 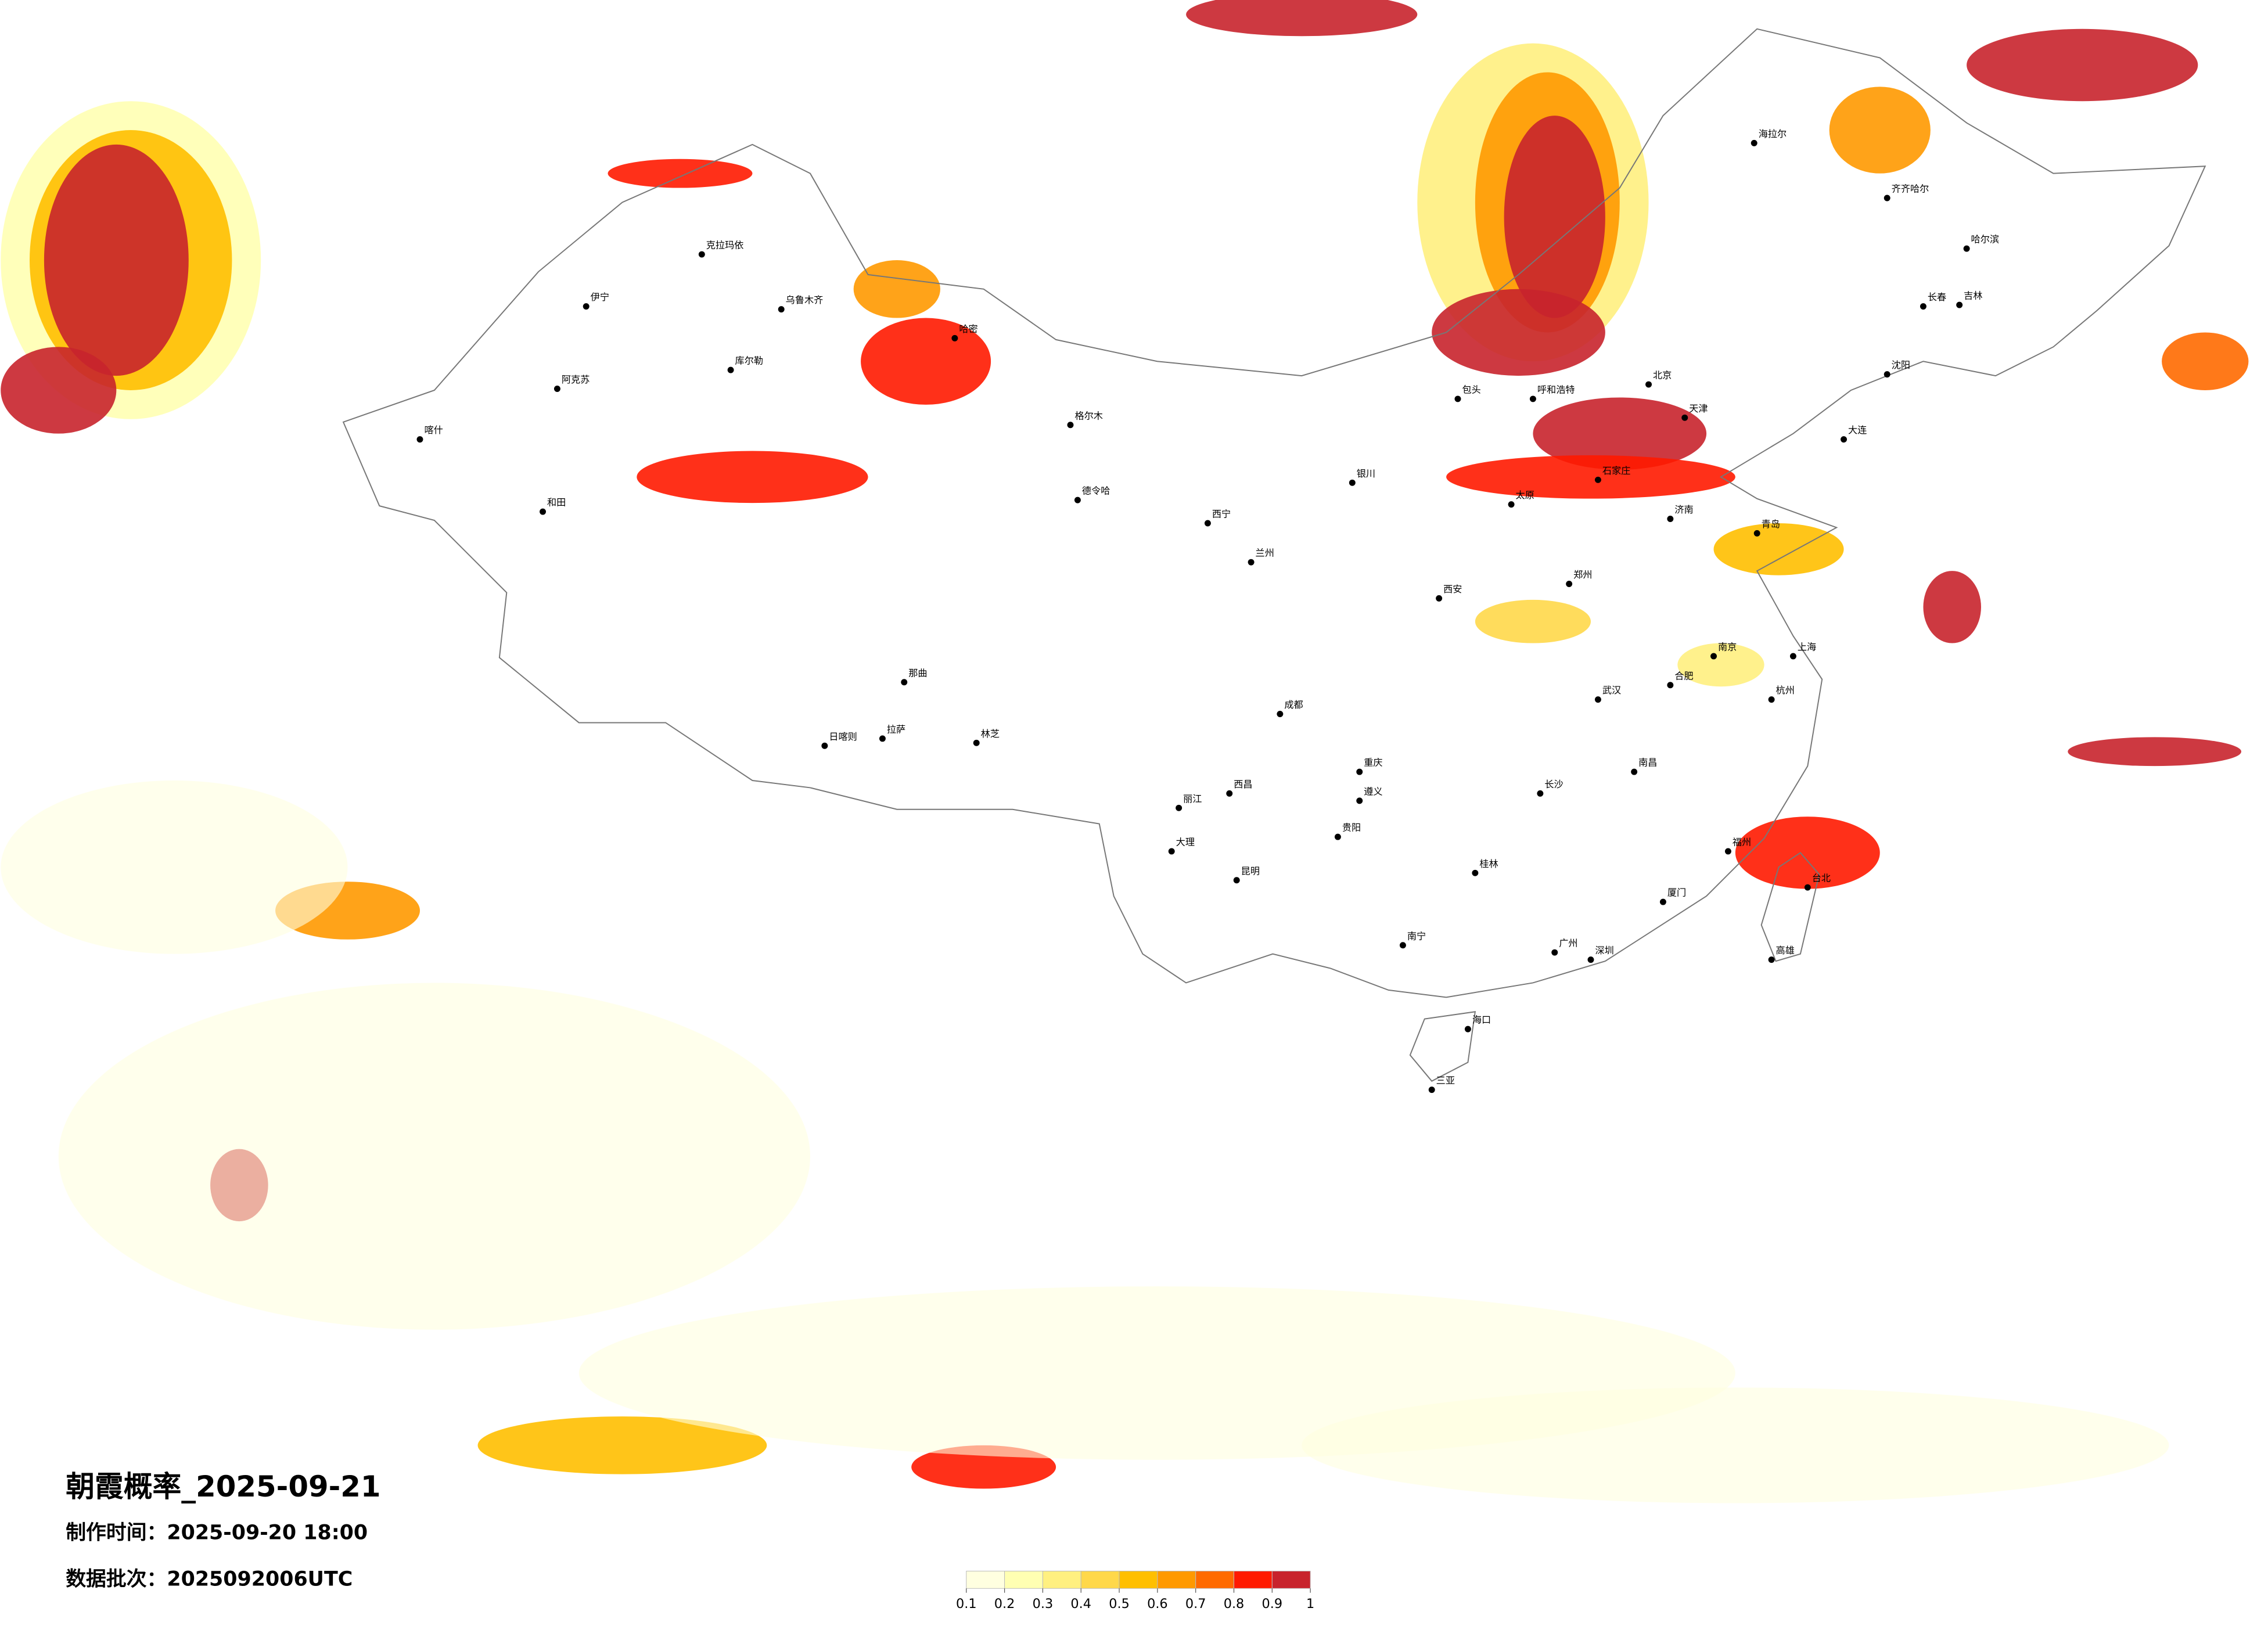 What do you see at coordinates (968, 328) in the screenshot?
I see `city-label: 哈密` at bounding box center [968, 328].